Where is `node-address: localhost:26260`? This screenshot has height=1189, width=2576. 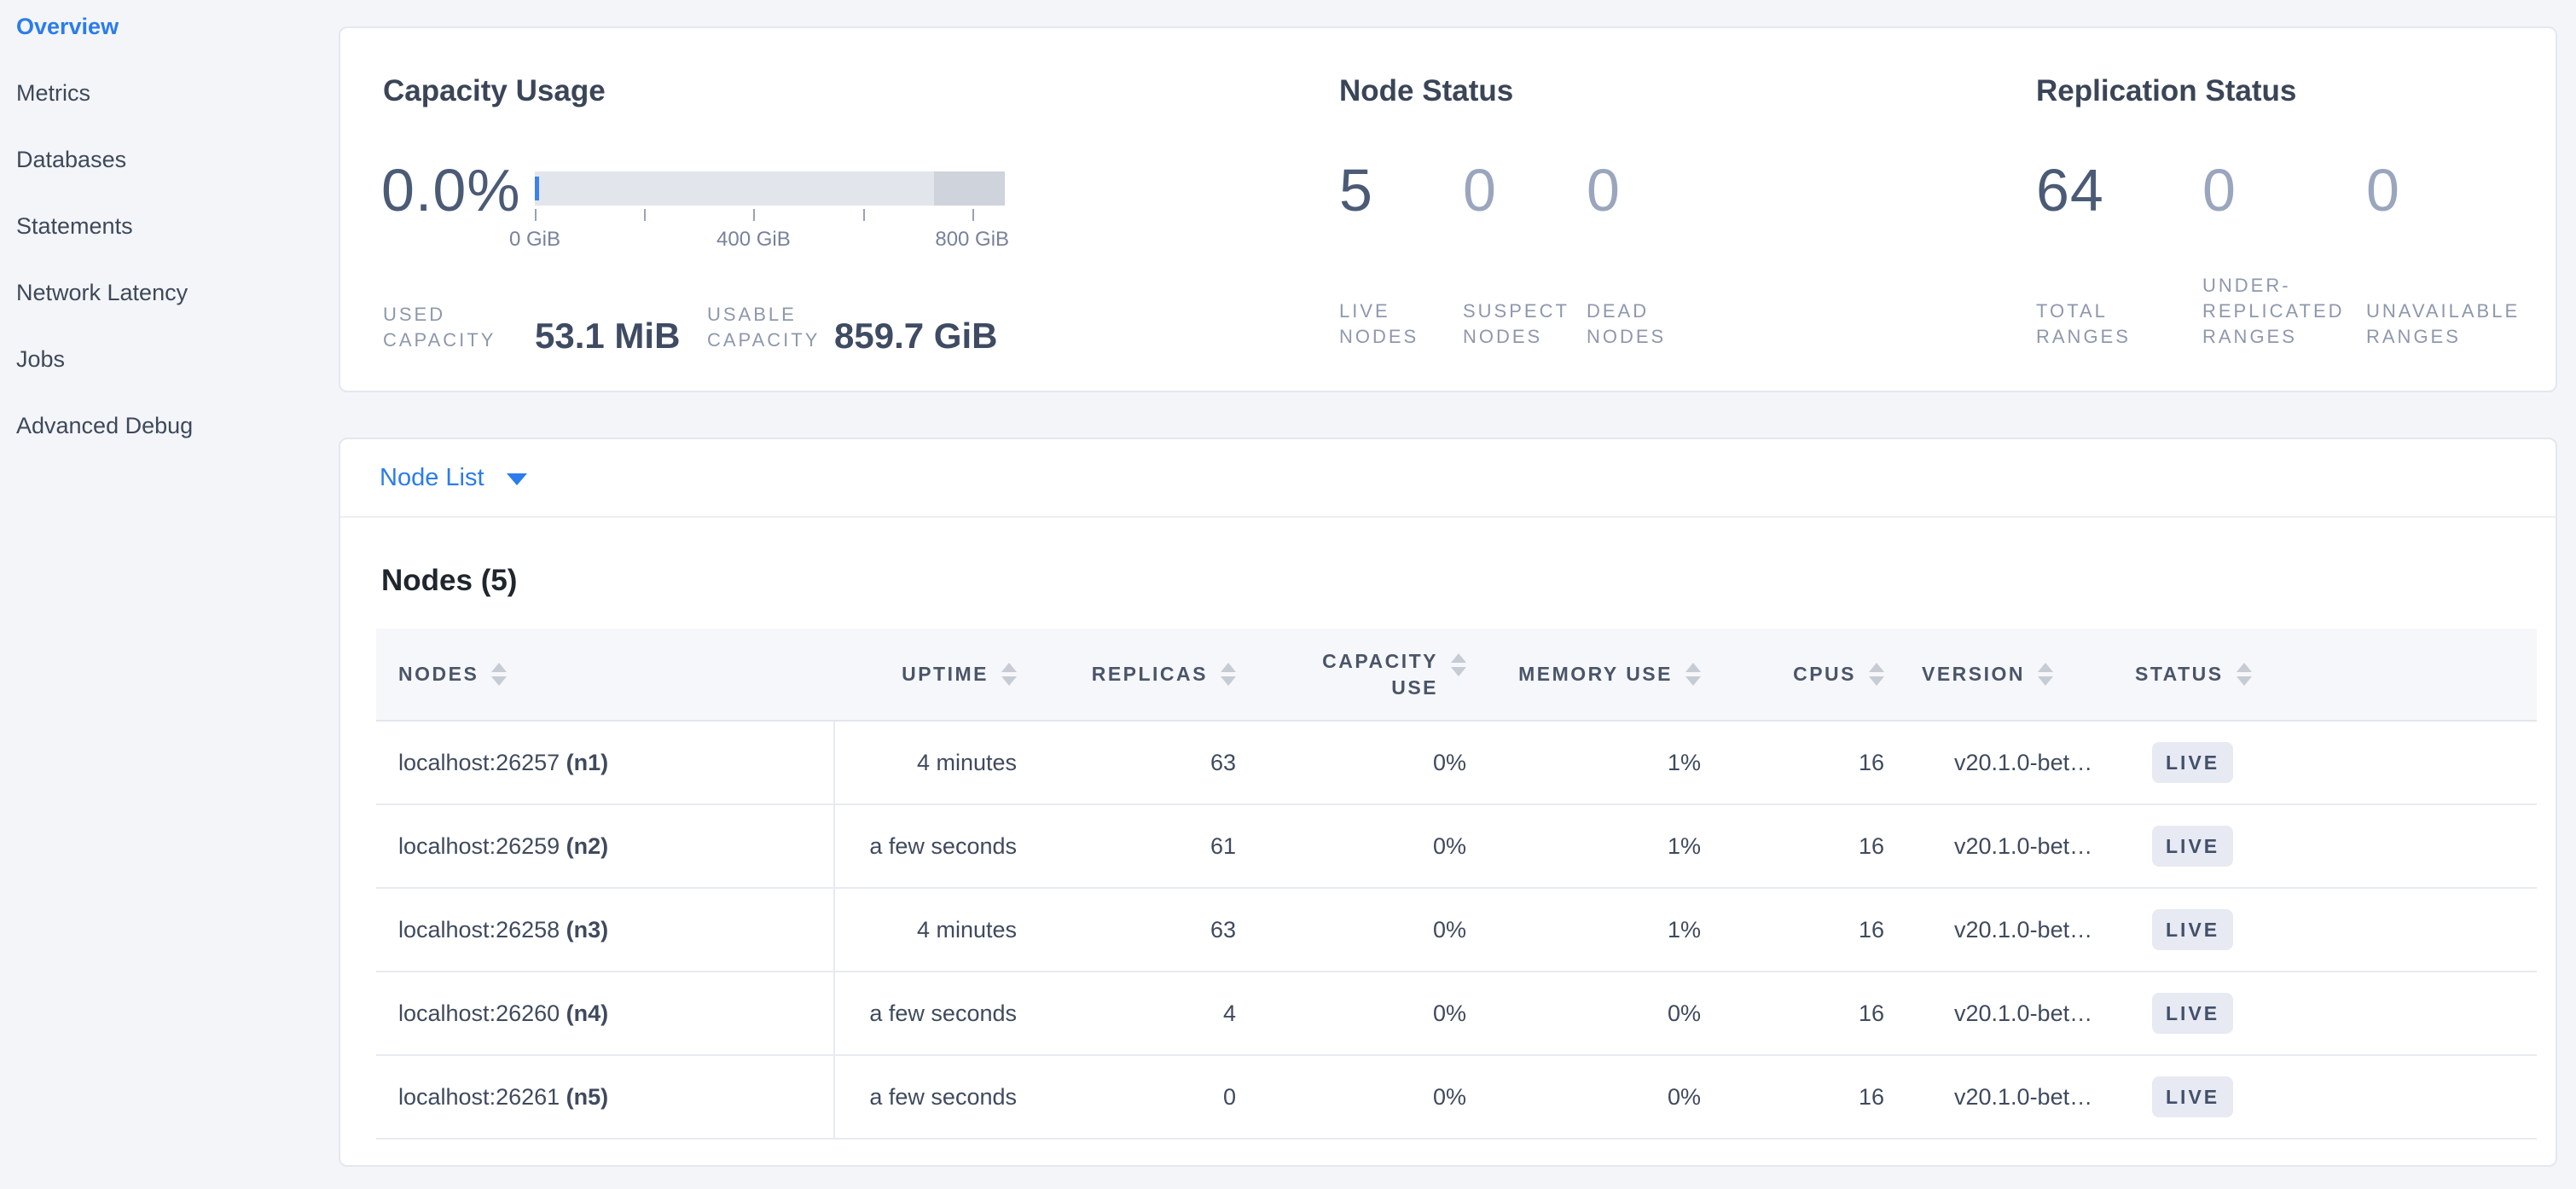 node-address: localhost:26260 is located at coordinates (482, 1013).